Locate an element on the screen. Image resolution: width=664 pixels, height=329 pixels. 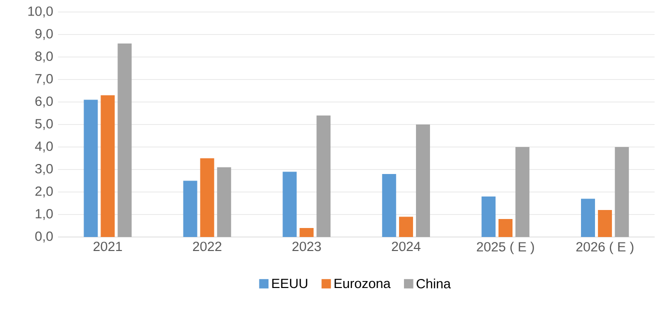
y-tick-label: 5,0 is located at coordinates (44, 124).